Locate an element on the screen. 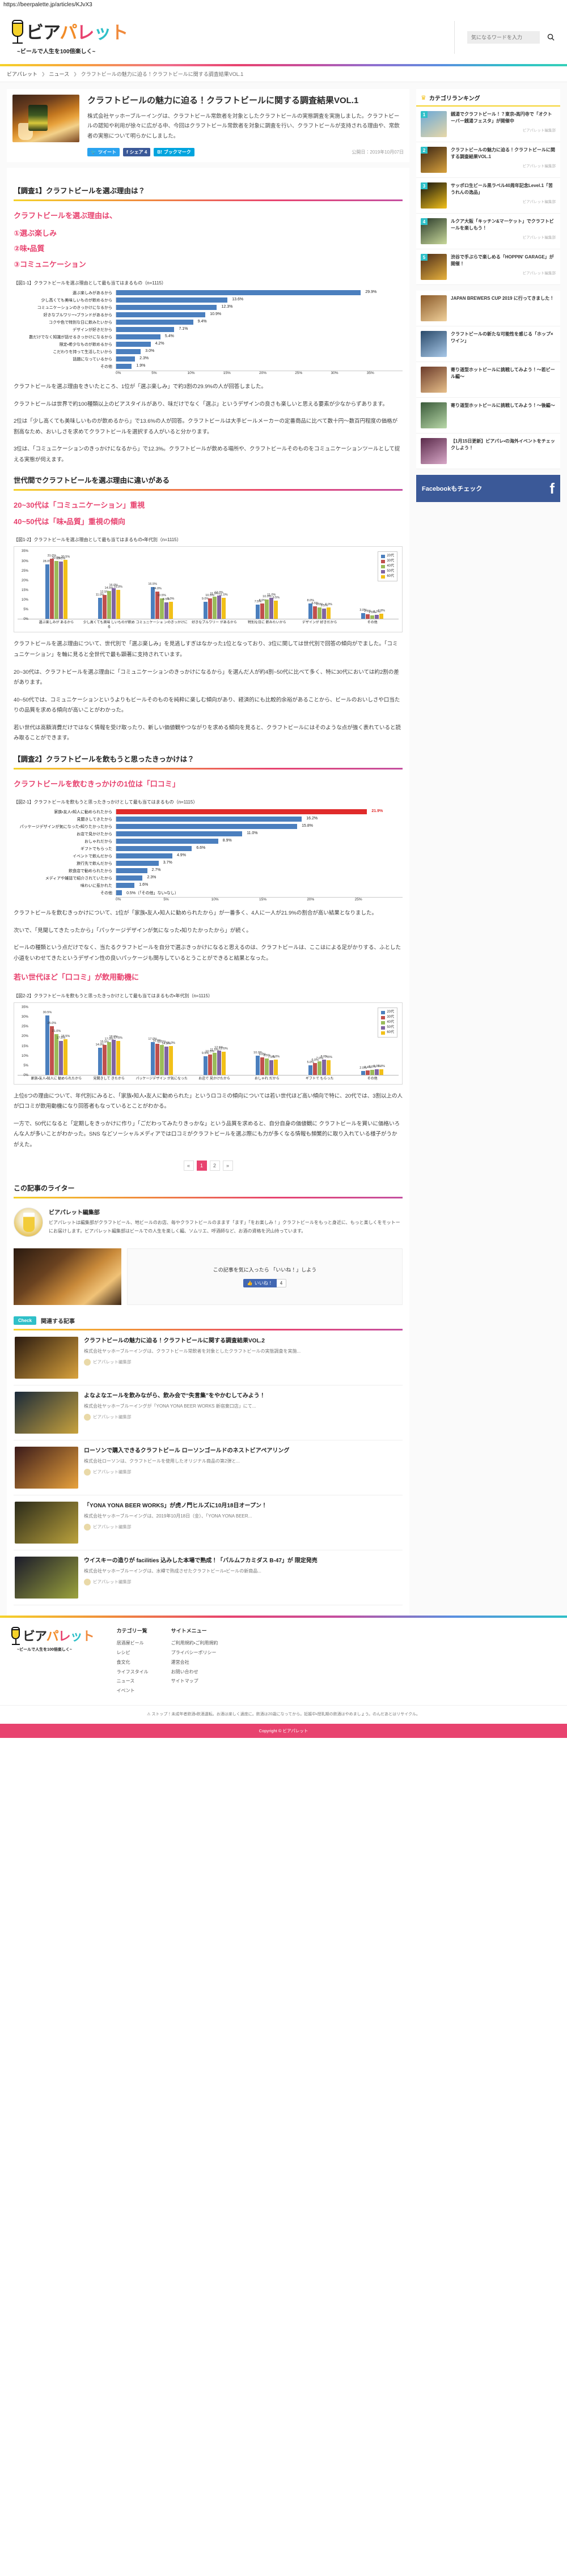 The image size is (567, 2576). footer-category-link: 居酒屋ビール is located at coordinates (130, 1643).